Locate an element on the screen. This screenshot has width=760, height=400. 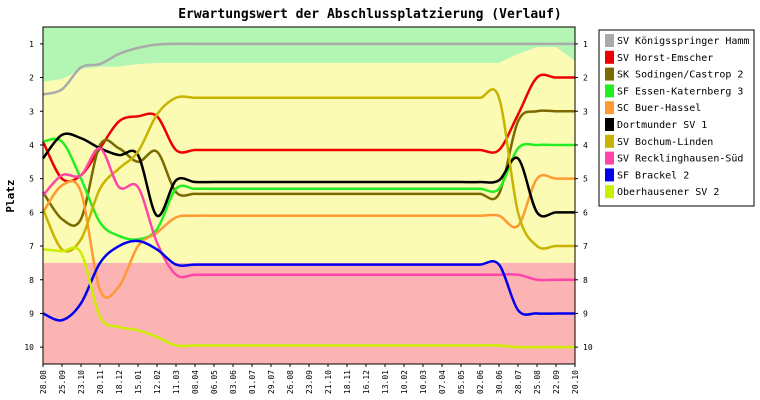
legend-label: SF Brackel 2 is located at coordinates (653, 175).